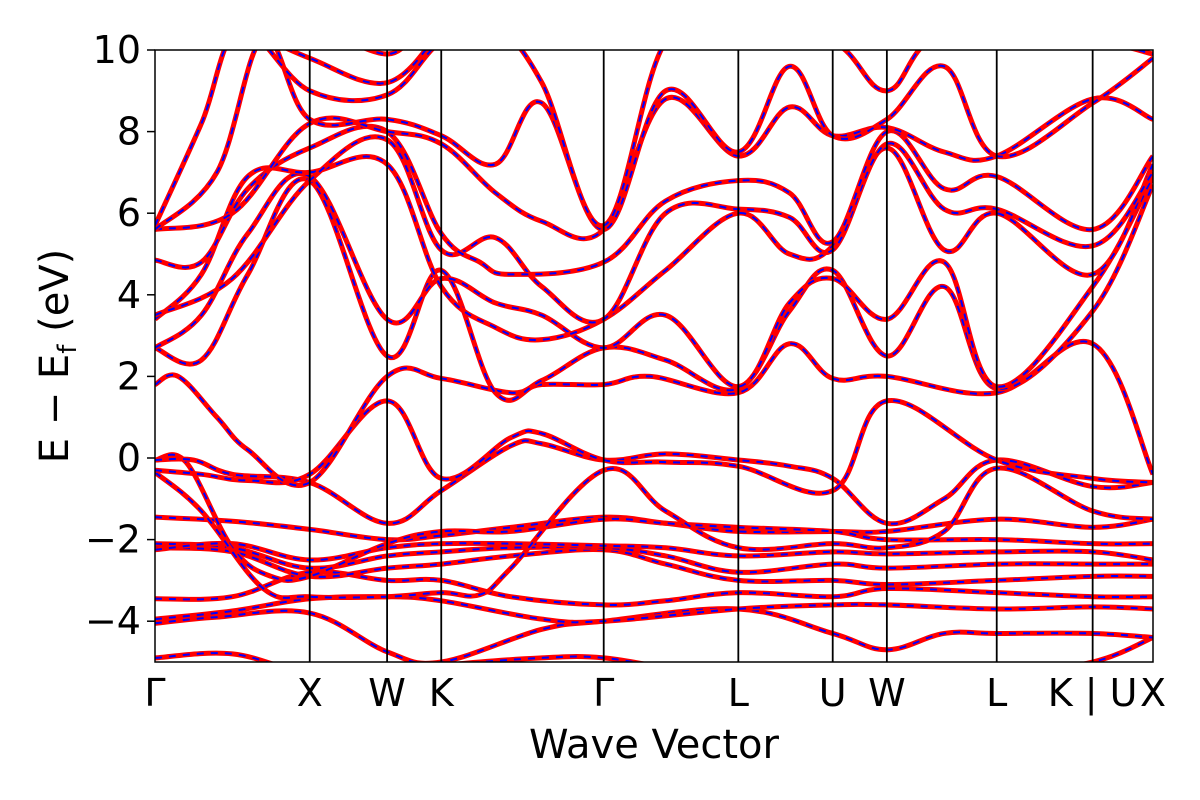 The width and height of the screenshot is (1200, 800). What do you see at coordinates (154, 693) in the screenshot?
I see `x-tick-label-0: Γ` at bounding box center [154, 693].